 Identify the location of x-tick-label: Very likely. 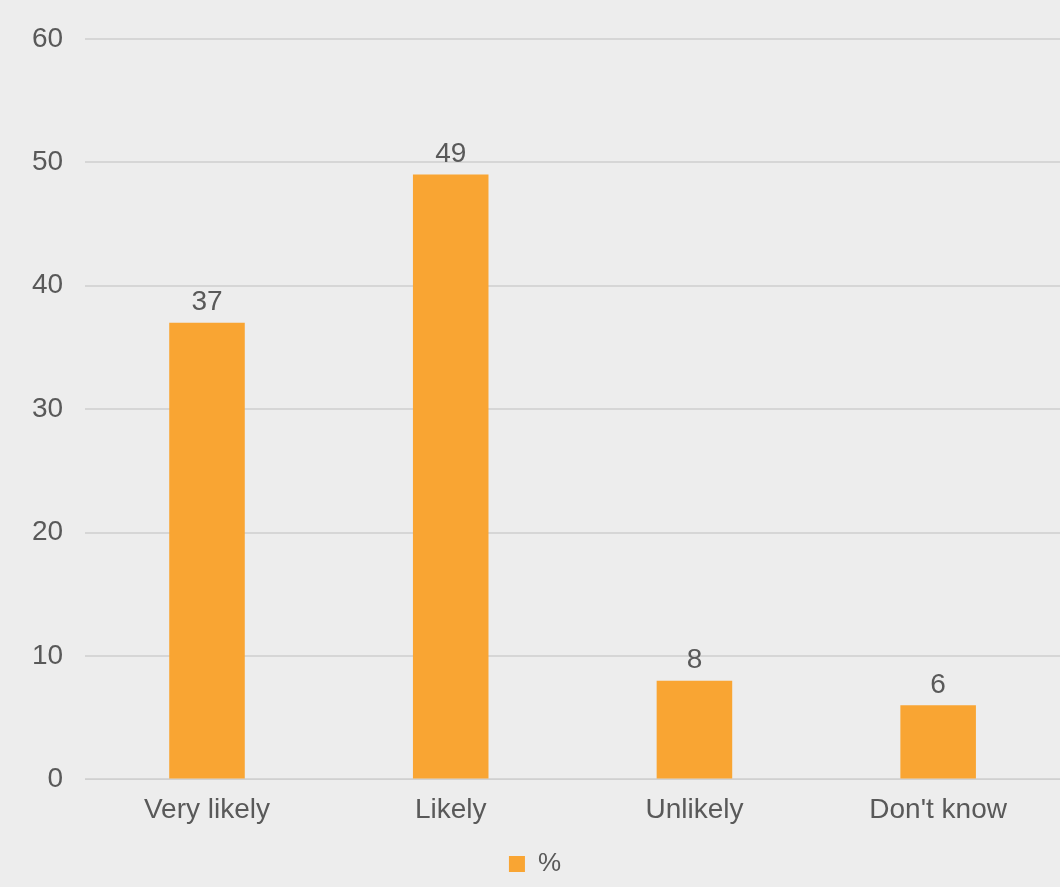
(207, 808).